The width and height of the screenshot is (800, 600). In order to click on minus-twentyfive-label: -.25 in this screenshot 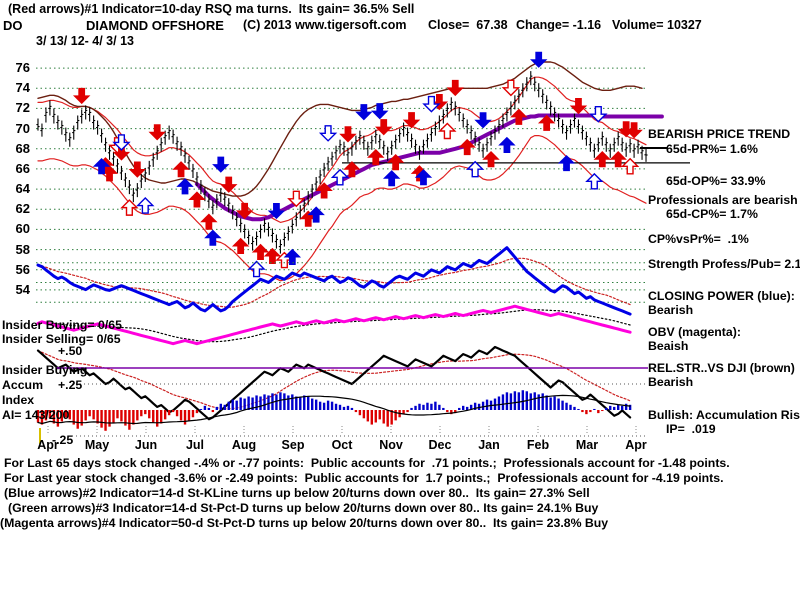, I will do `click(63, 440)`.